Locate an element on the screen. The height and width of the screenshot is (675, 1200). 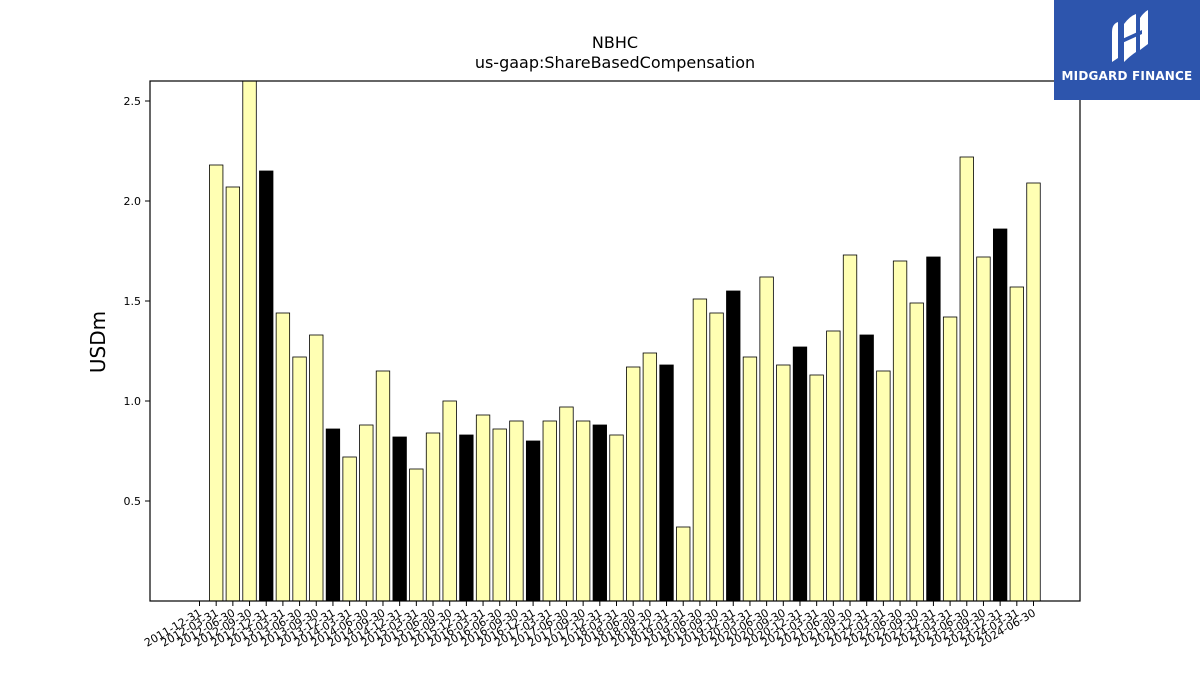
midgard-finance-logo: MIDGARD FINANCE is located at coordinates (1127, 50).